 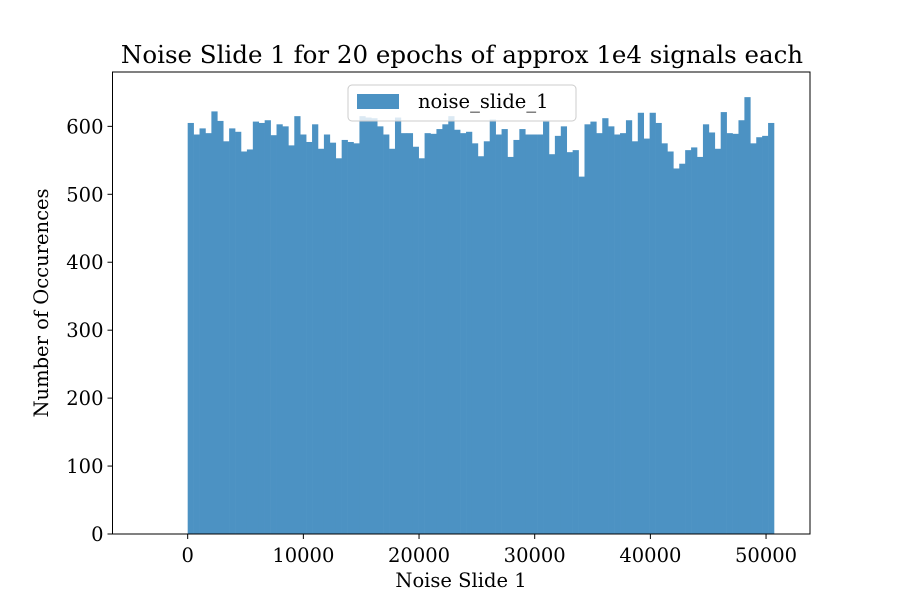 What do you see at coordinates (378, 101) in the screenshot?
I see `legend-swatch` at bounding box center [378, 101].